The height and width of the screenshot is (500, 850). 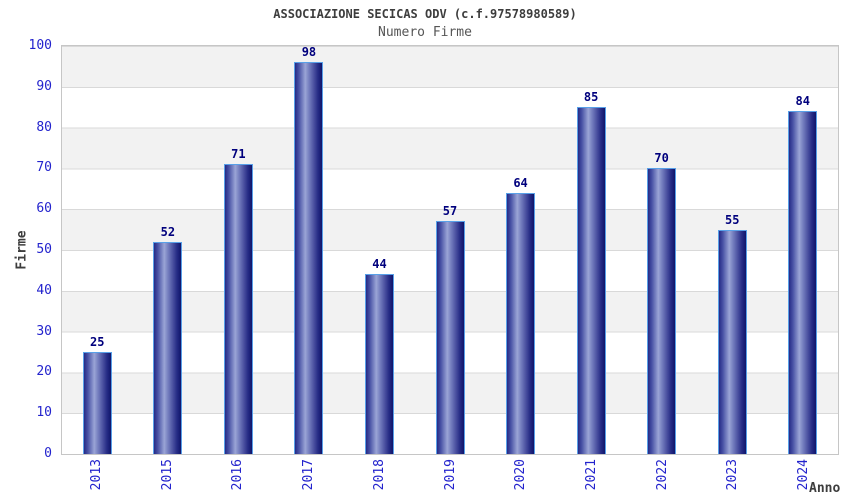 I want to click on x-tick-slot: 2023, so click(x=733, y=479).